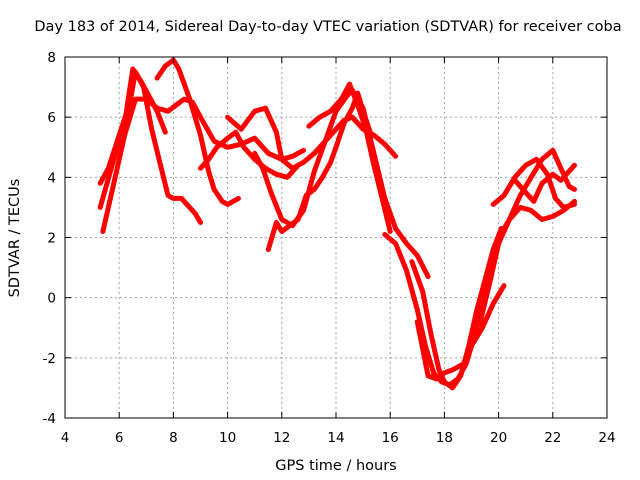 This screenshot has width=640, height=480. Describe the element at coordinates (390, 438) in the screenshot. I see `x-tick-label: 16` at that location.